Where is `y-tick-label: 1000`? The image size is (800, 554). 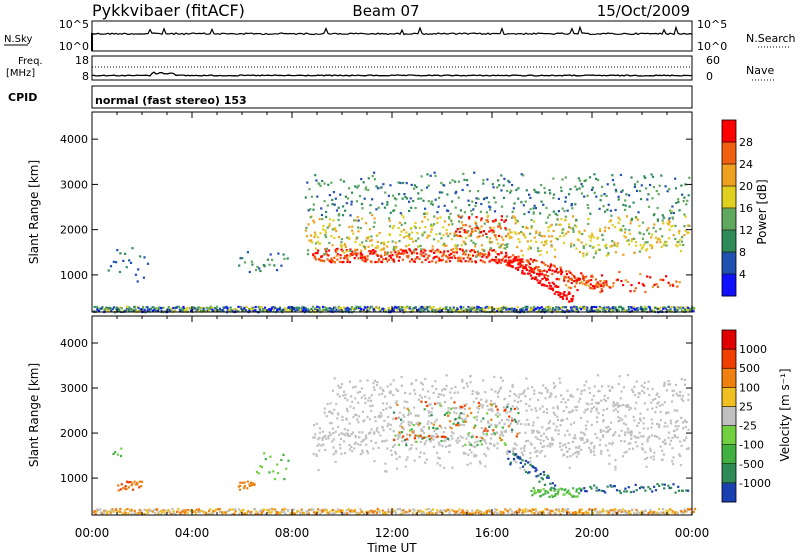 y-tick-label: 1000 is located at coordinates (74, 478).